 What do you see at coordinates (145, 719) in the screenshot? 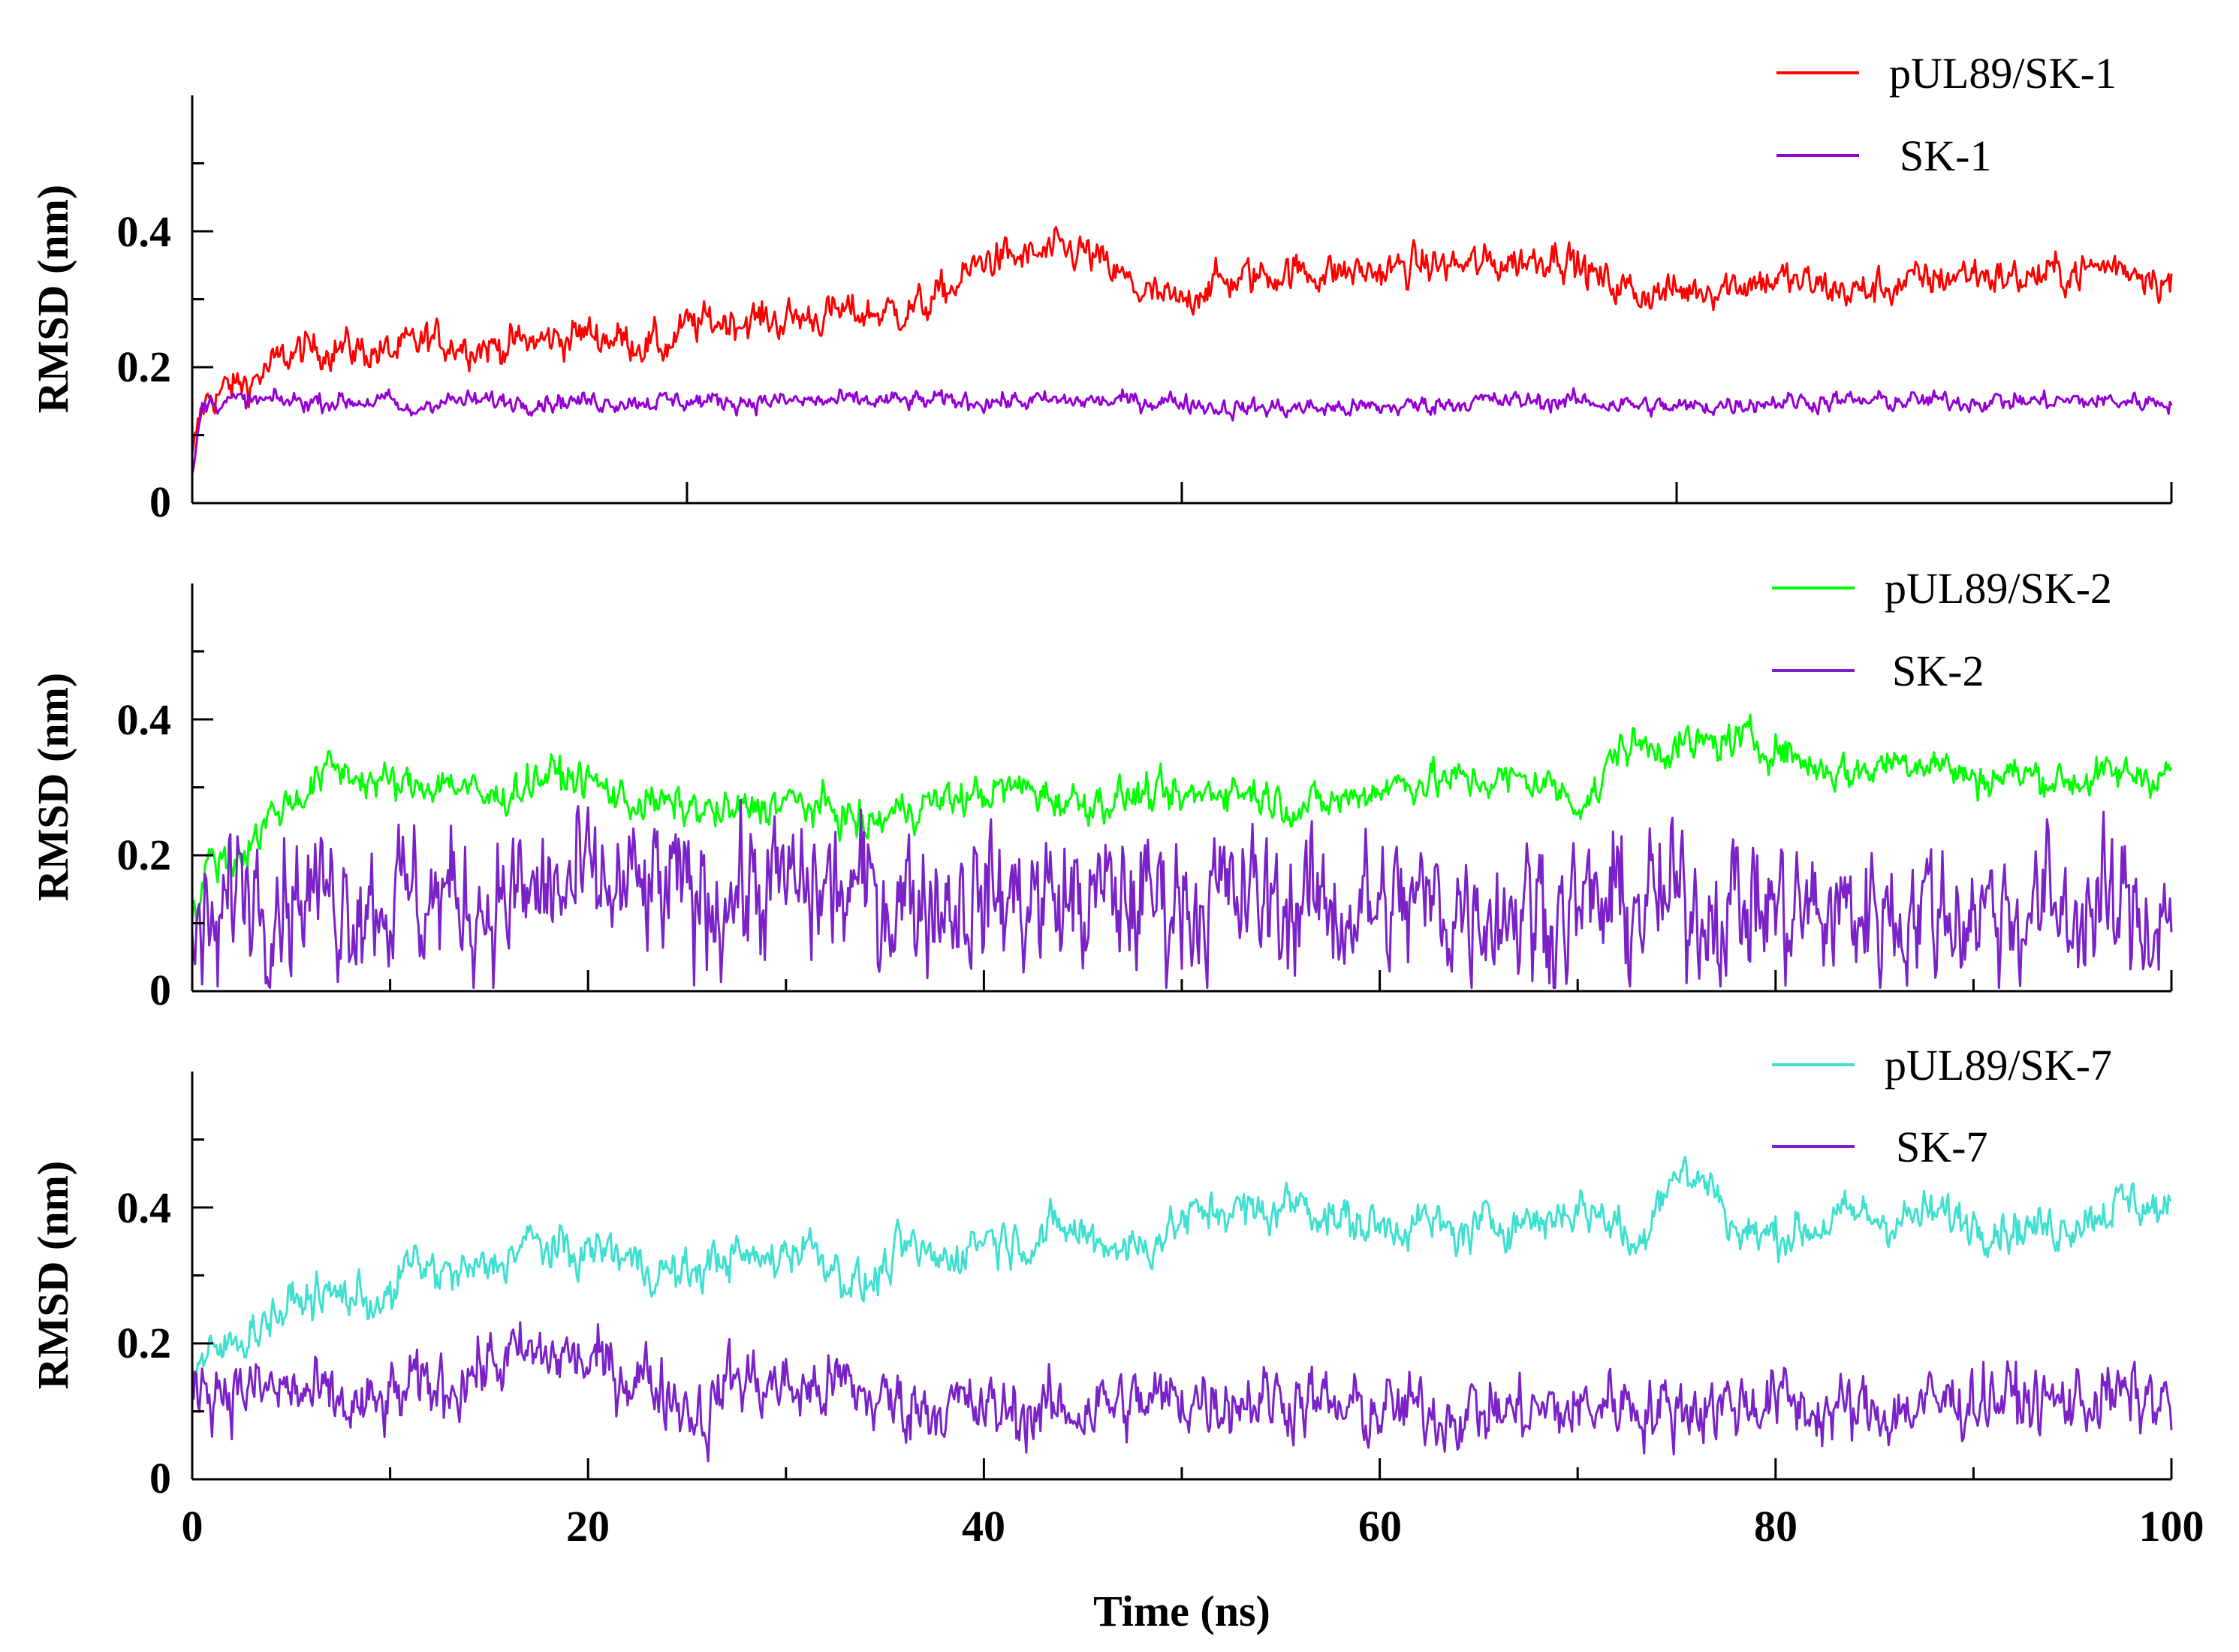
I see `panel-2-y-tick-label: 0.4` at bounding box center [145, 719].